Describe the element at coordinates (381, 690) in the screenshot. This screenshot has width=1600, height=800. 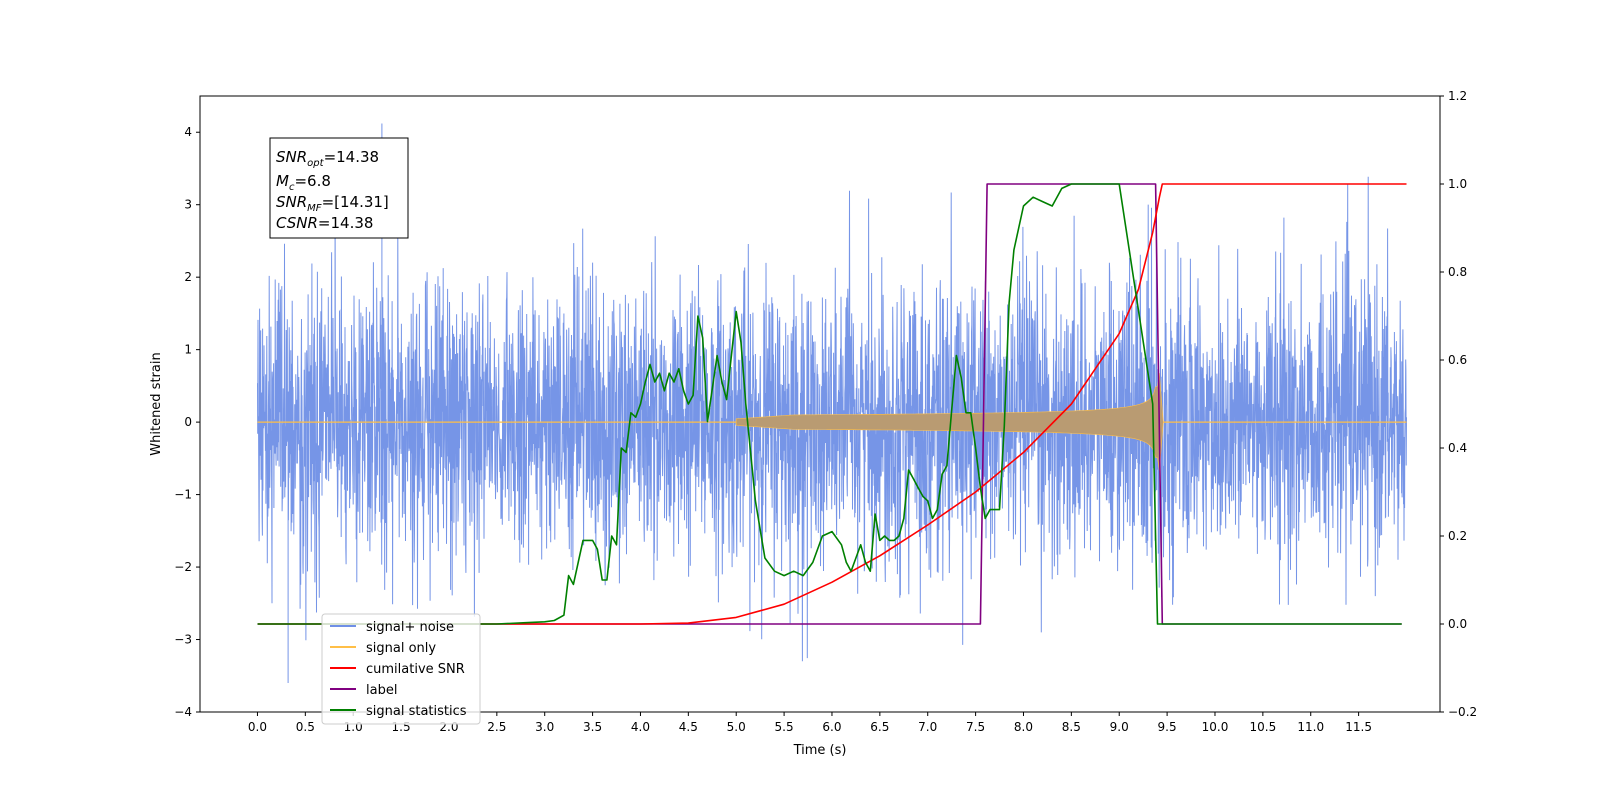
I see `legend-label-label: label` at that location.